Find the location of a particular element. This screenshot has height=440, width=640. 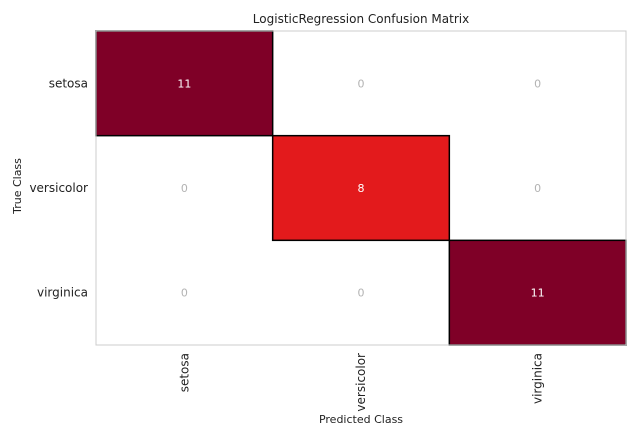

y-tick-labels: setosa versicolor virginica is located at coordinates (58, 187).